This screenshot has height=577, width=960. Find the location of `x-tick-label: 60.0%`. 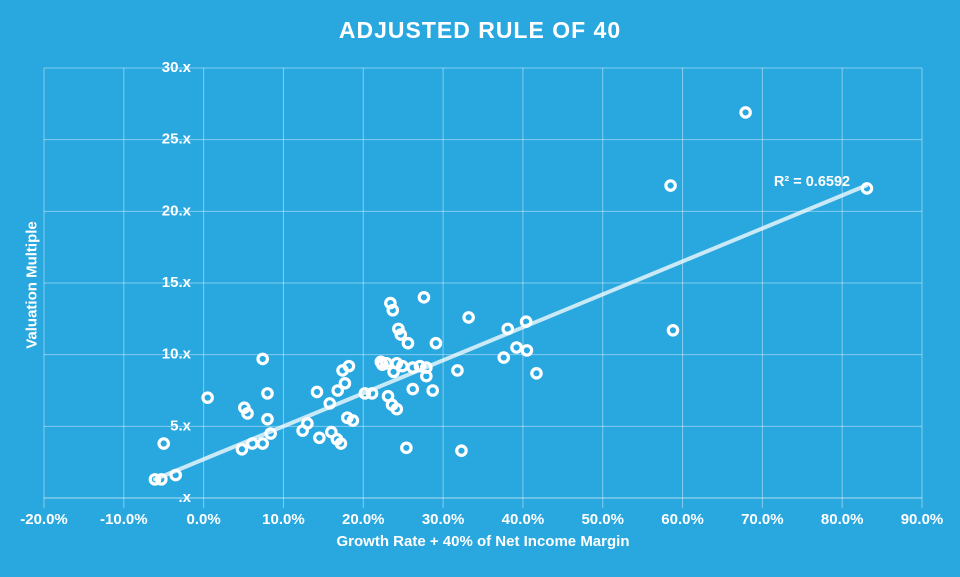

x-tick-label: 60.0% is located at coordinates (682, 519).